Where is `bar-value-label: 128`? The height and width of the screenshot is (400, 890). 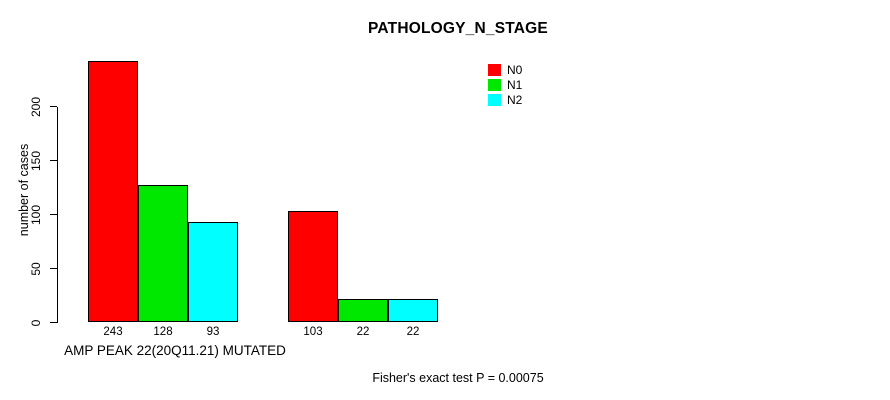 bar-value-label: 128 is located at coordinates (163, 332).